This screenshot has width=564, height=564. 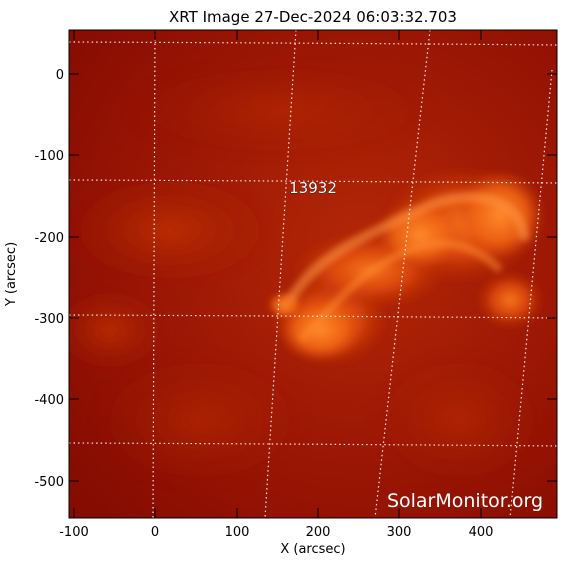 What do you see at coordinates (313, 188) in the screenshot?
I see `active-region-label: 13932` at bounding box center [313, 188].